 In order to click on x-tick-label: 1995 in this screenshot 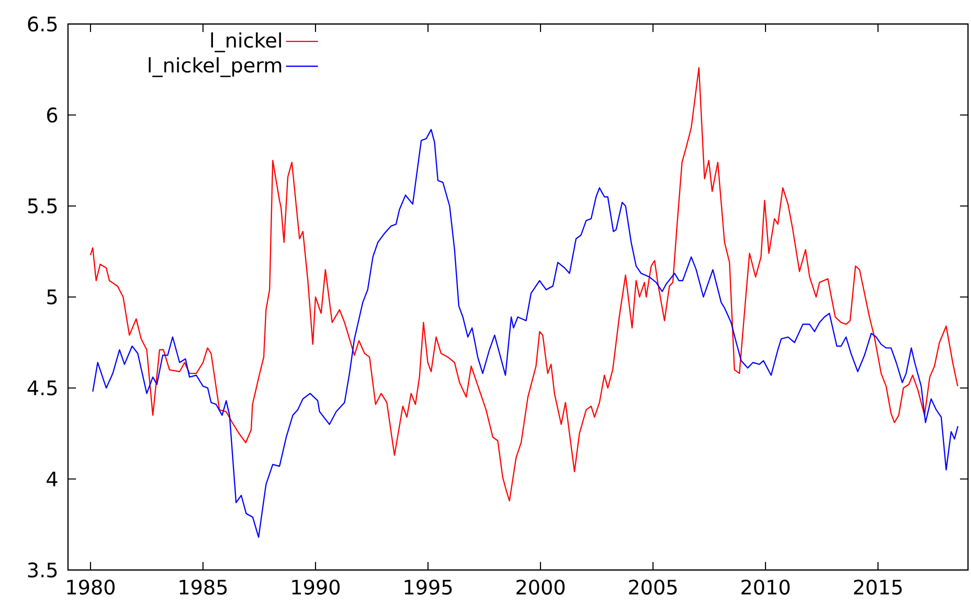, I will do `click(428, 587)`.